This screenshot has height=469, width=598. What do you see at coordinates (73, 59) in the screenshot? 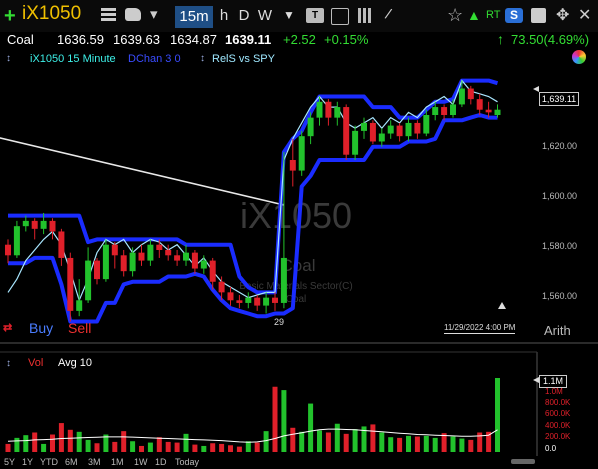
I see `study-symbol-interval: iX1050 15 Minute` at bounding box center [73, 59].